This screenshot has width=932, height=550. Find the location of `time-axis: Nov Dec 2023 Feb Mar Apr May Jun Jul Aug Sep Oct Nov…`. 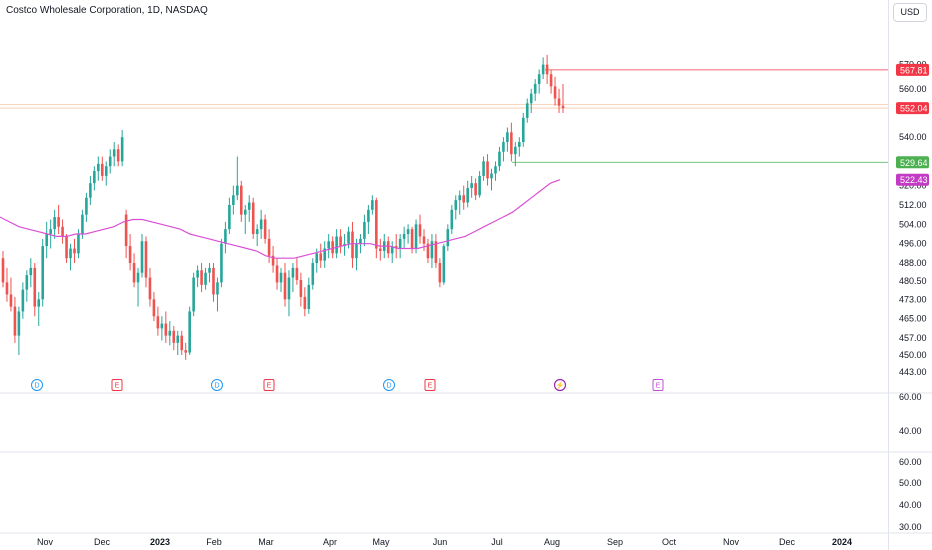

time-axis: Nov Dec 2023 Feb Mar Apr May Jun Jul Aug Sep Oct Nov… is located at coordinates (444, 542).